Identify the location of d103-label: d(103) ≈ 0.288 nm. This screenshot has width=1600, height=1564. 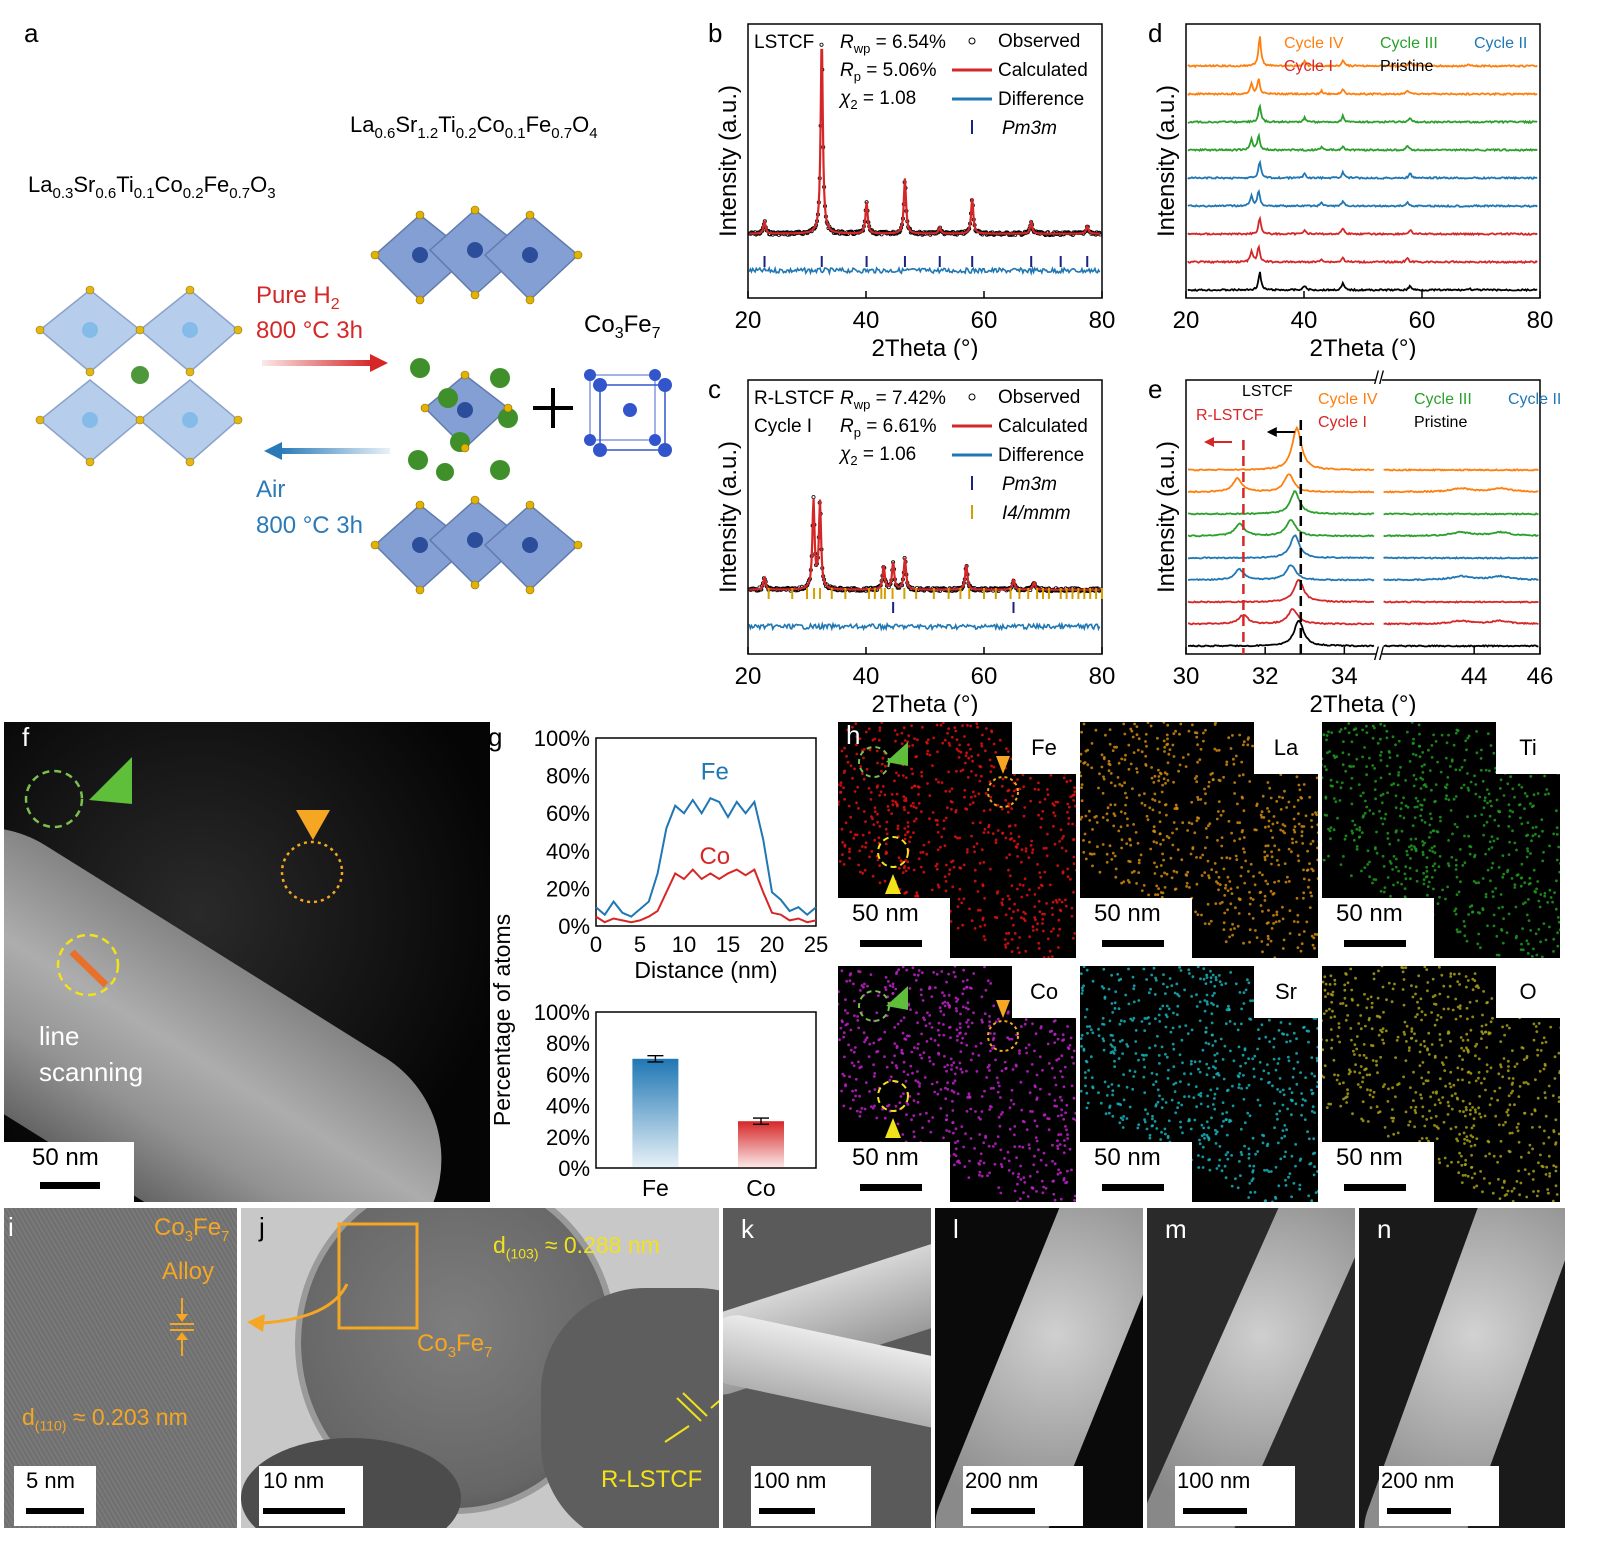
(576, 1247).